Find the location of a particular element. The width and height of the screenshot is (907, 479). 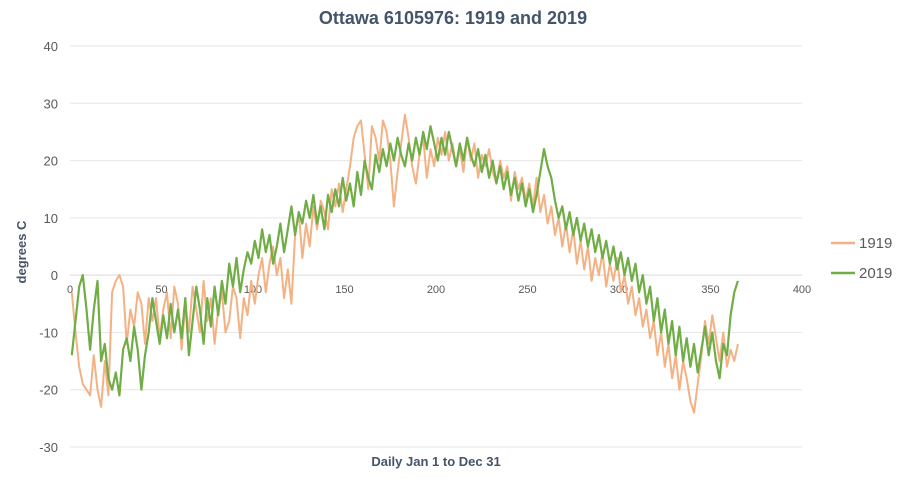

x-tick-label: 300 is located at coordinates (619, 290).